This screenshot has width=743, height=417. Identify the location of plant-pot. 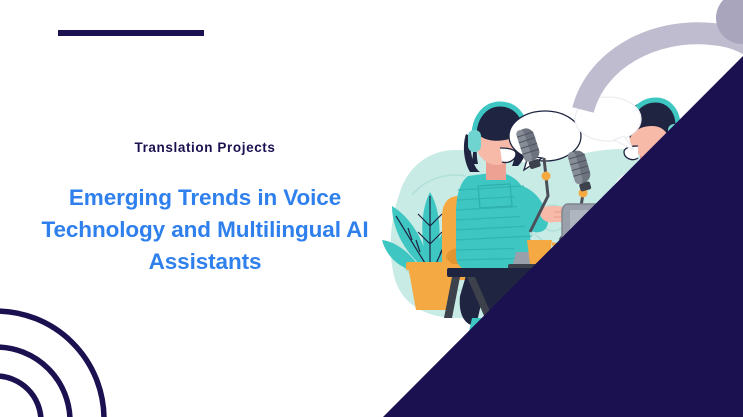
(433, 288).